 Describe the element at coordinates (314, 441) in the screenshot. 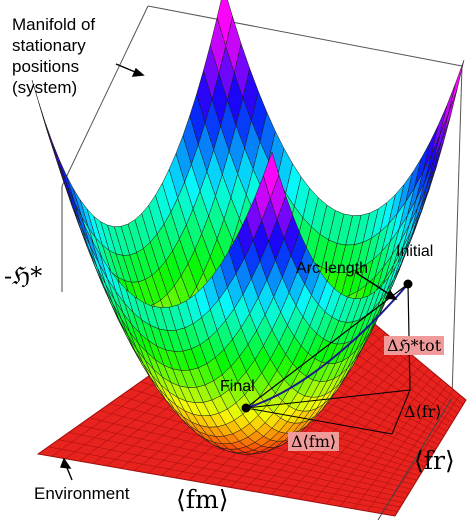

I see `delta-fm-label: Δ⟨fm⟩` at that location.